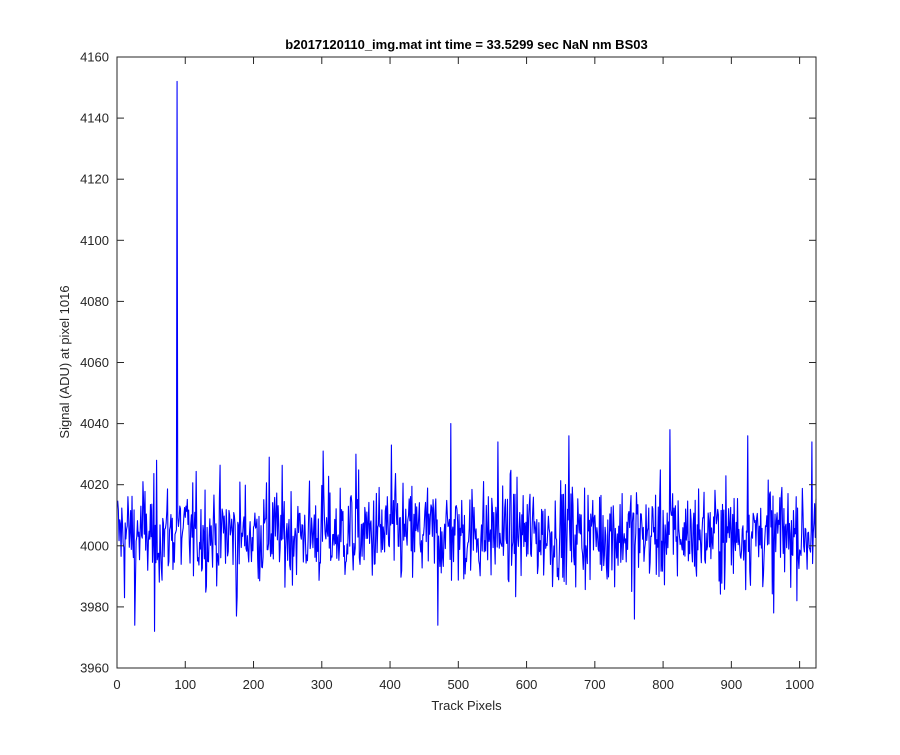  What do you see at coordinates (799, 684) in the screenshot?
I see `x-tick-label: 1000` at bounding box center [799, 684].